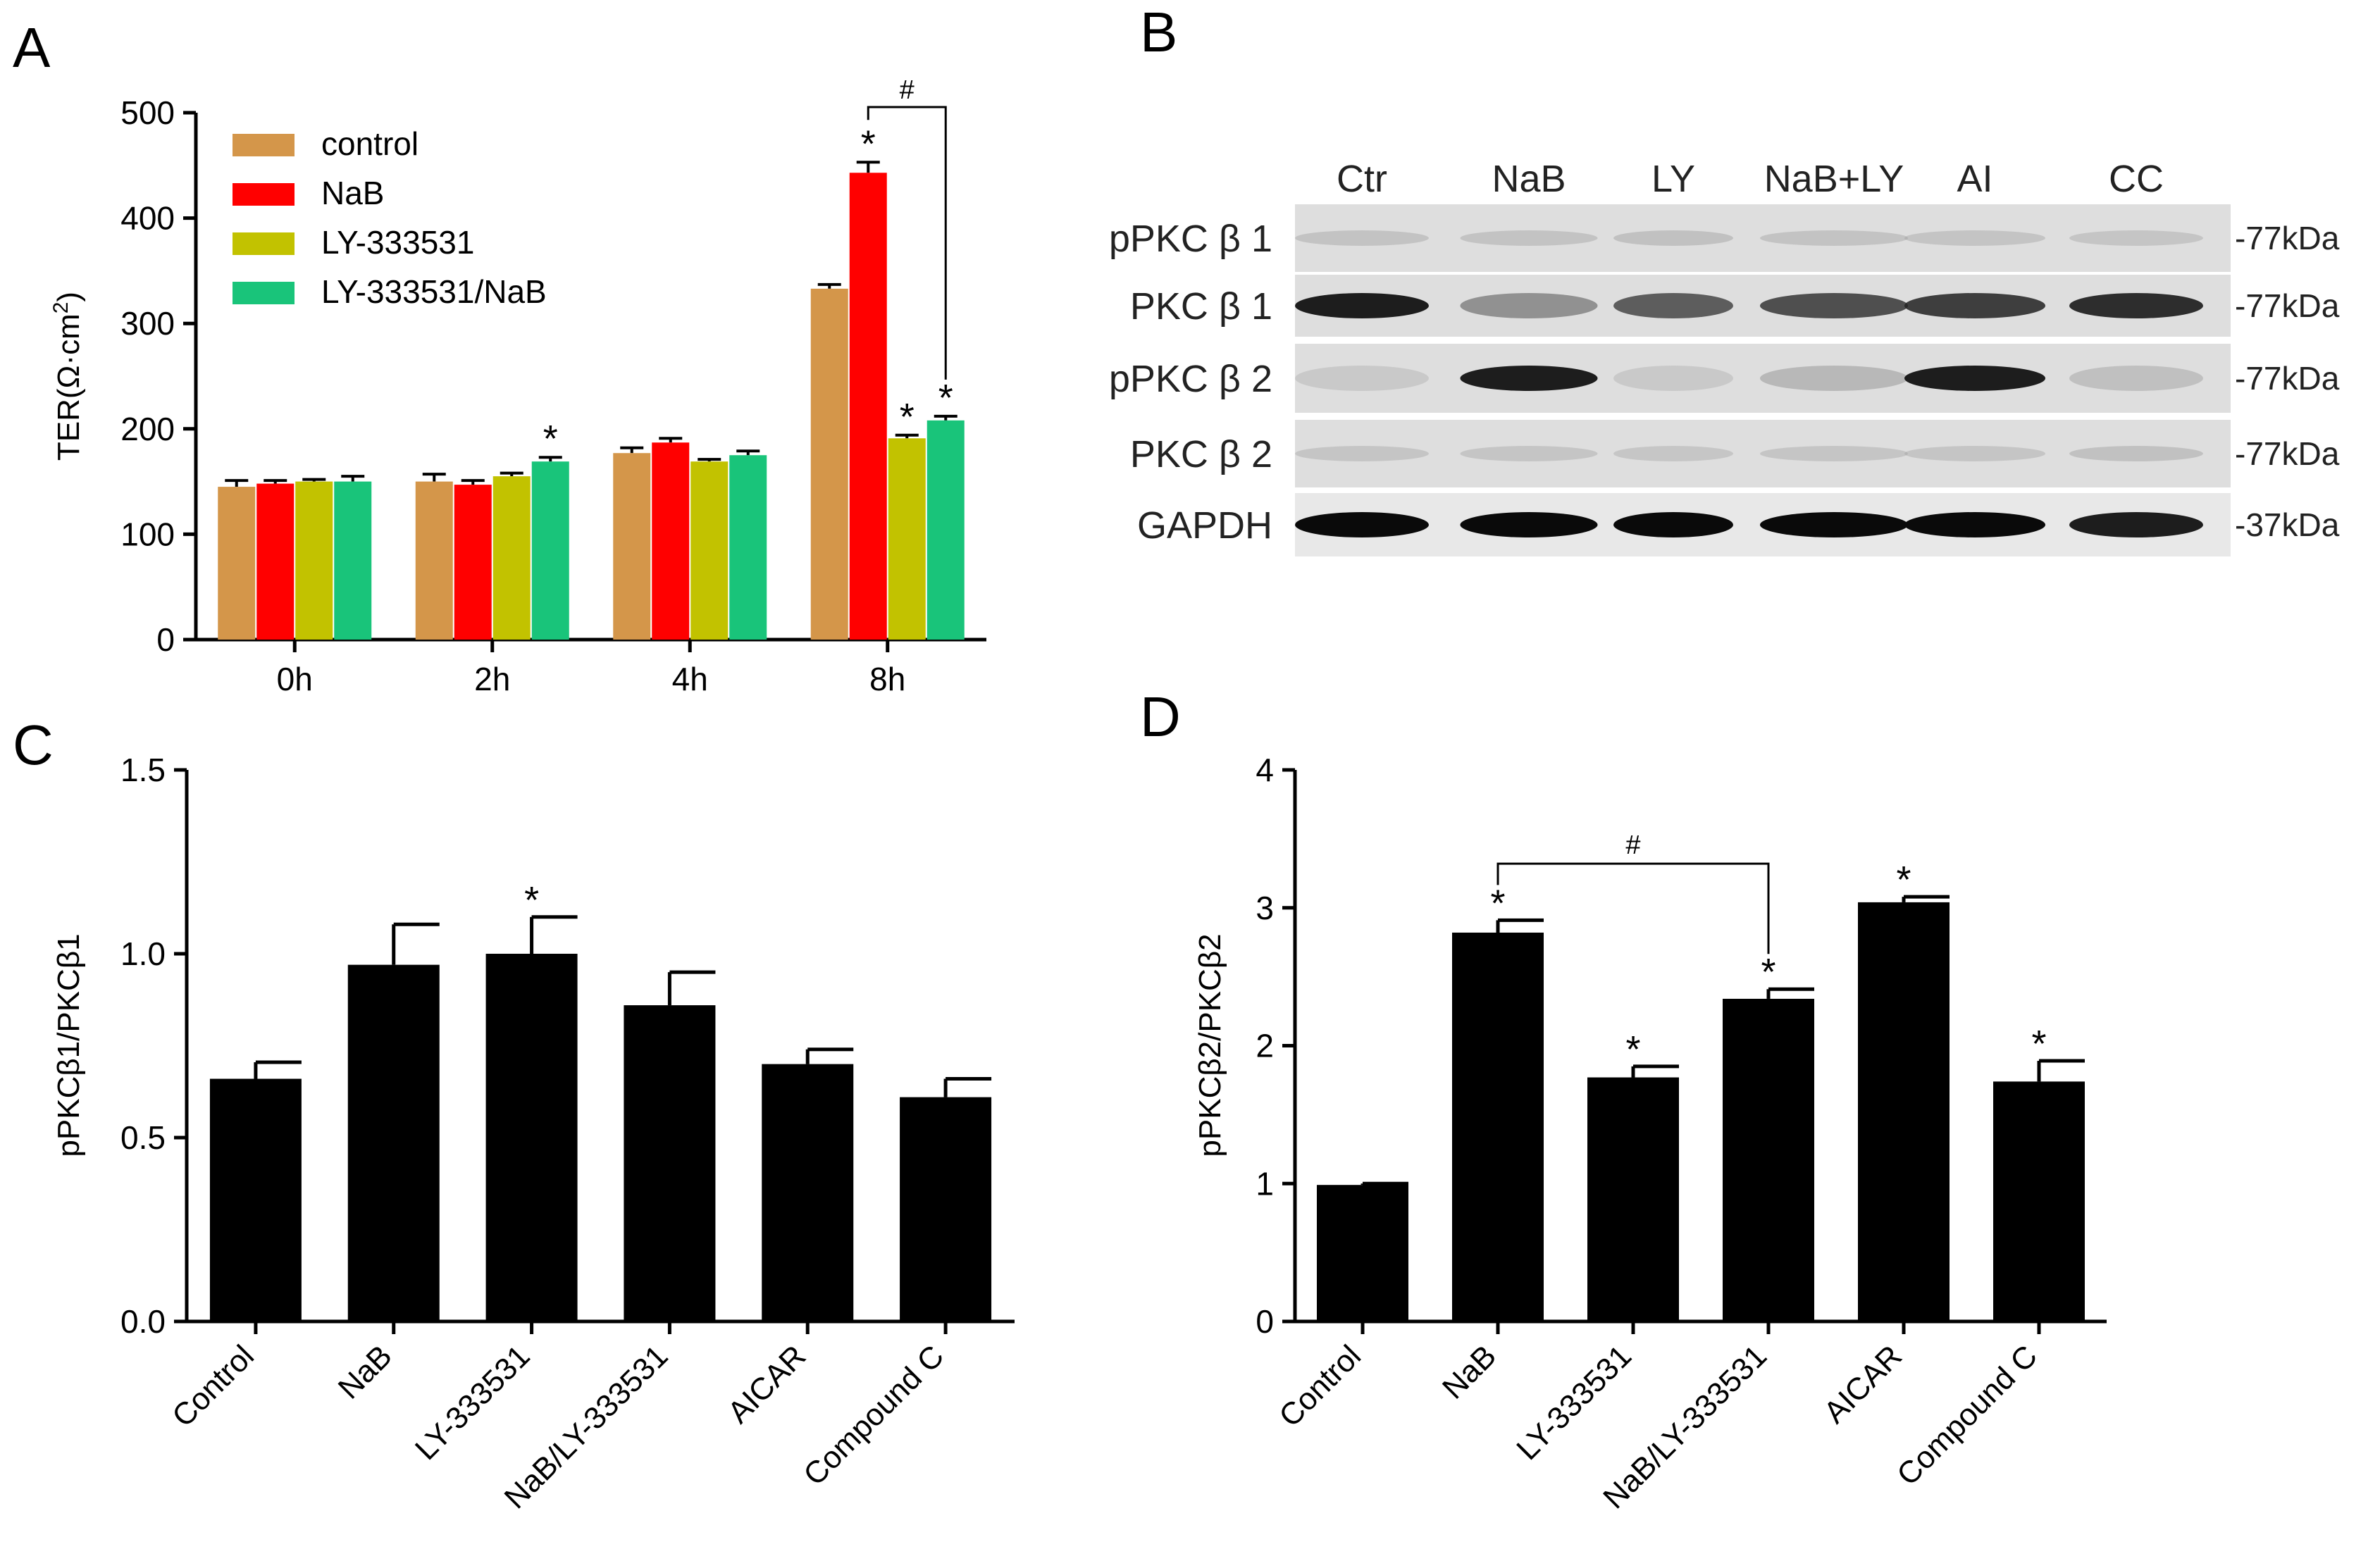 The image size is (2380, 1568). What do you see at coordinates (1160, 716) in the screenshot?
I see `panel-label-d: D` at bounding box center [1160, 716].